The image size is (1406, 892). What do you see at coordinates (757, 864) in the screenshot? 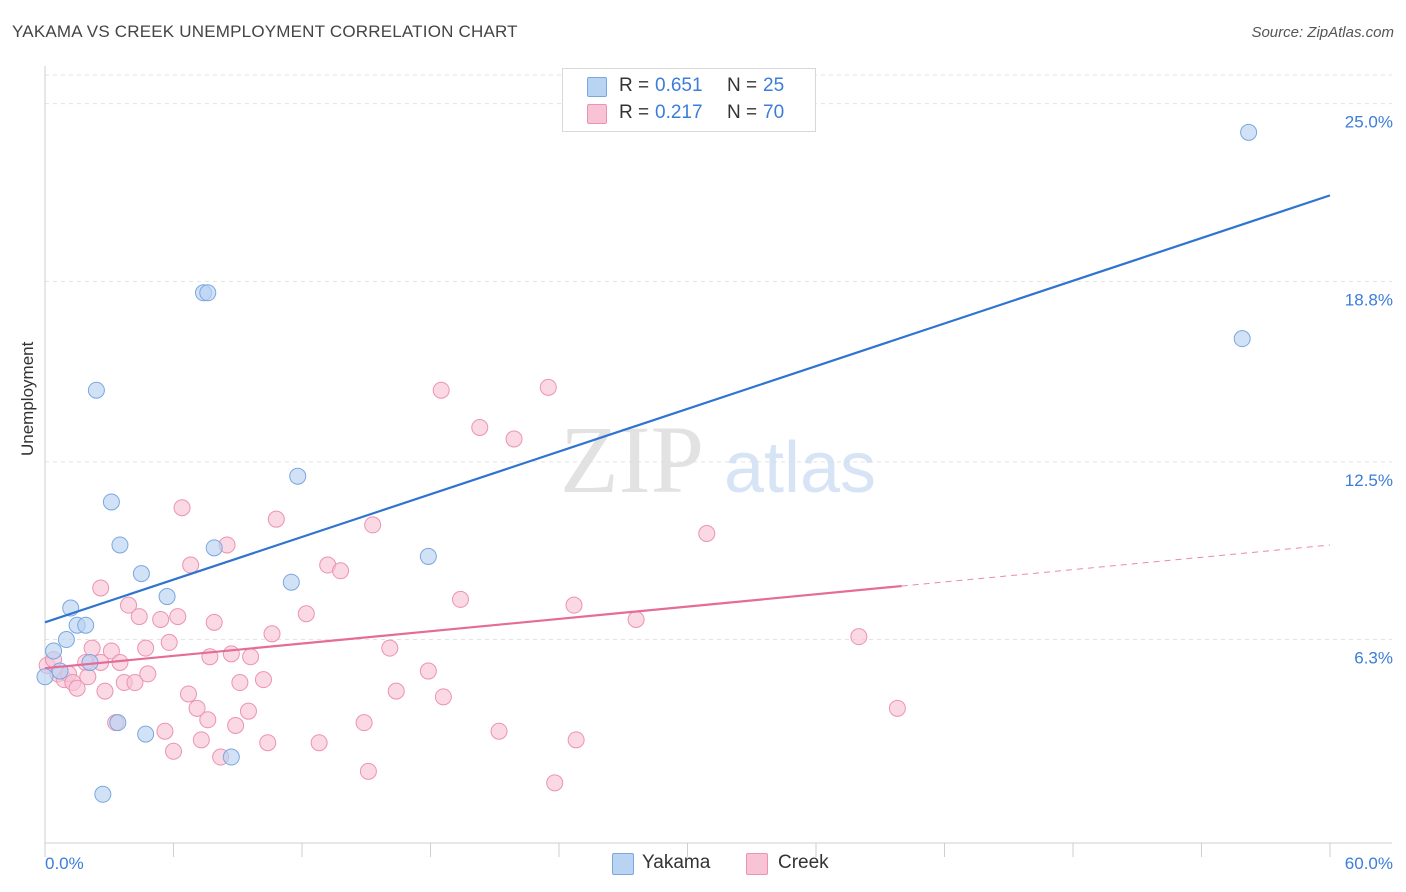
I see `bottom-legend-swatch-creek` at bounding box center [757, 864].